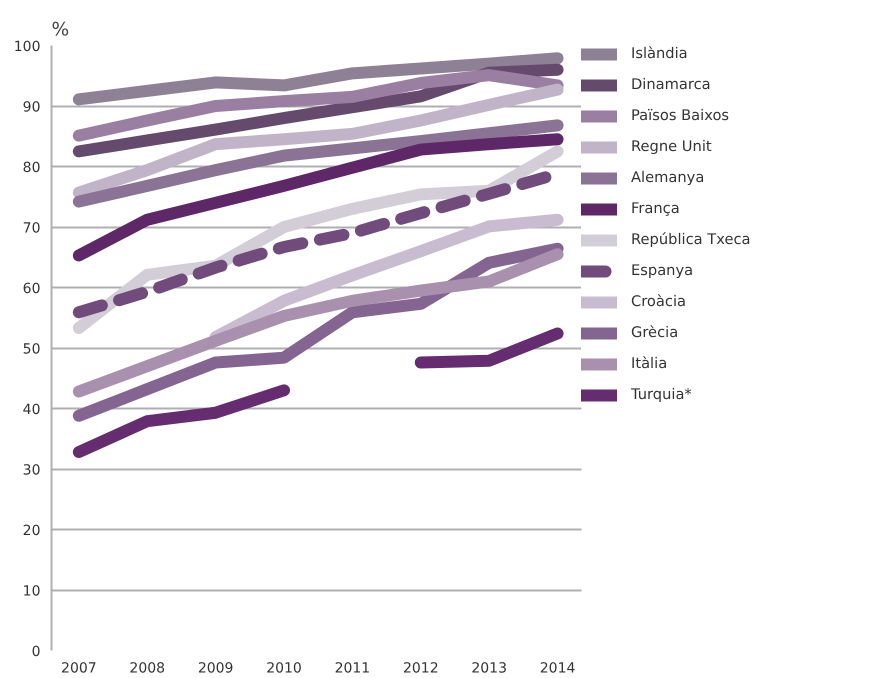 The height and width of the screenshot is (678, 871). Describe the element at coordinates (671, 84) in the screenshot. I see `legend-label: Dinamarca` at that location.